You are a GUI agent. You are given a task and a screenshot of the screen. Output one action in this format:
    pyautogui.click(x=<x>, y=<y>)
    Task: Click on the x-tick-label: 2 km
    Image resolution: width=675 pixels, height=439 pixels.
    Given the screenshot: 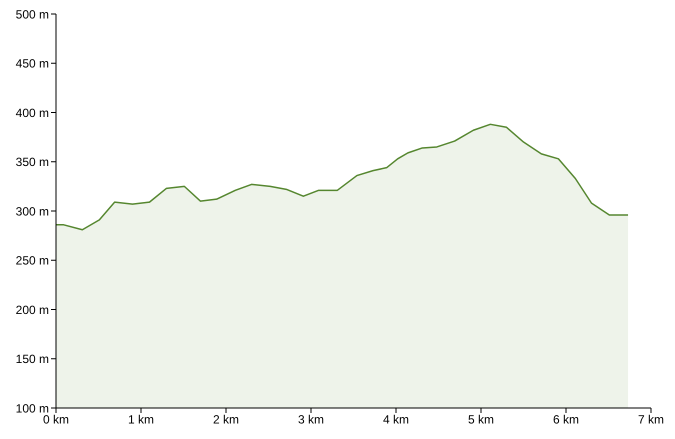 What is the action you would take?
    pyautogui.click(x=226, y=419)
    